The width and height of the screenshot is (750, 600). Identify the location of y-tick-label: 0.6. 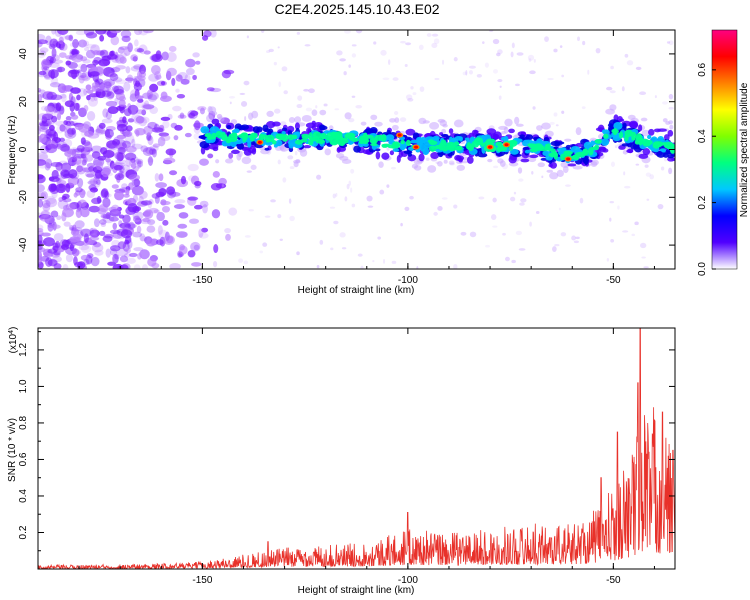
(23, 459).